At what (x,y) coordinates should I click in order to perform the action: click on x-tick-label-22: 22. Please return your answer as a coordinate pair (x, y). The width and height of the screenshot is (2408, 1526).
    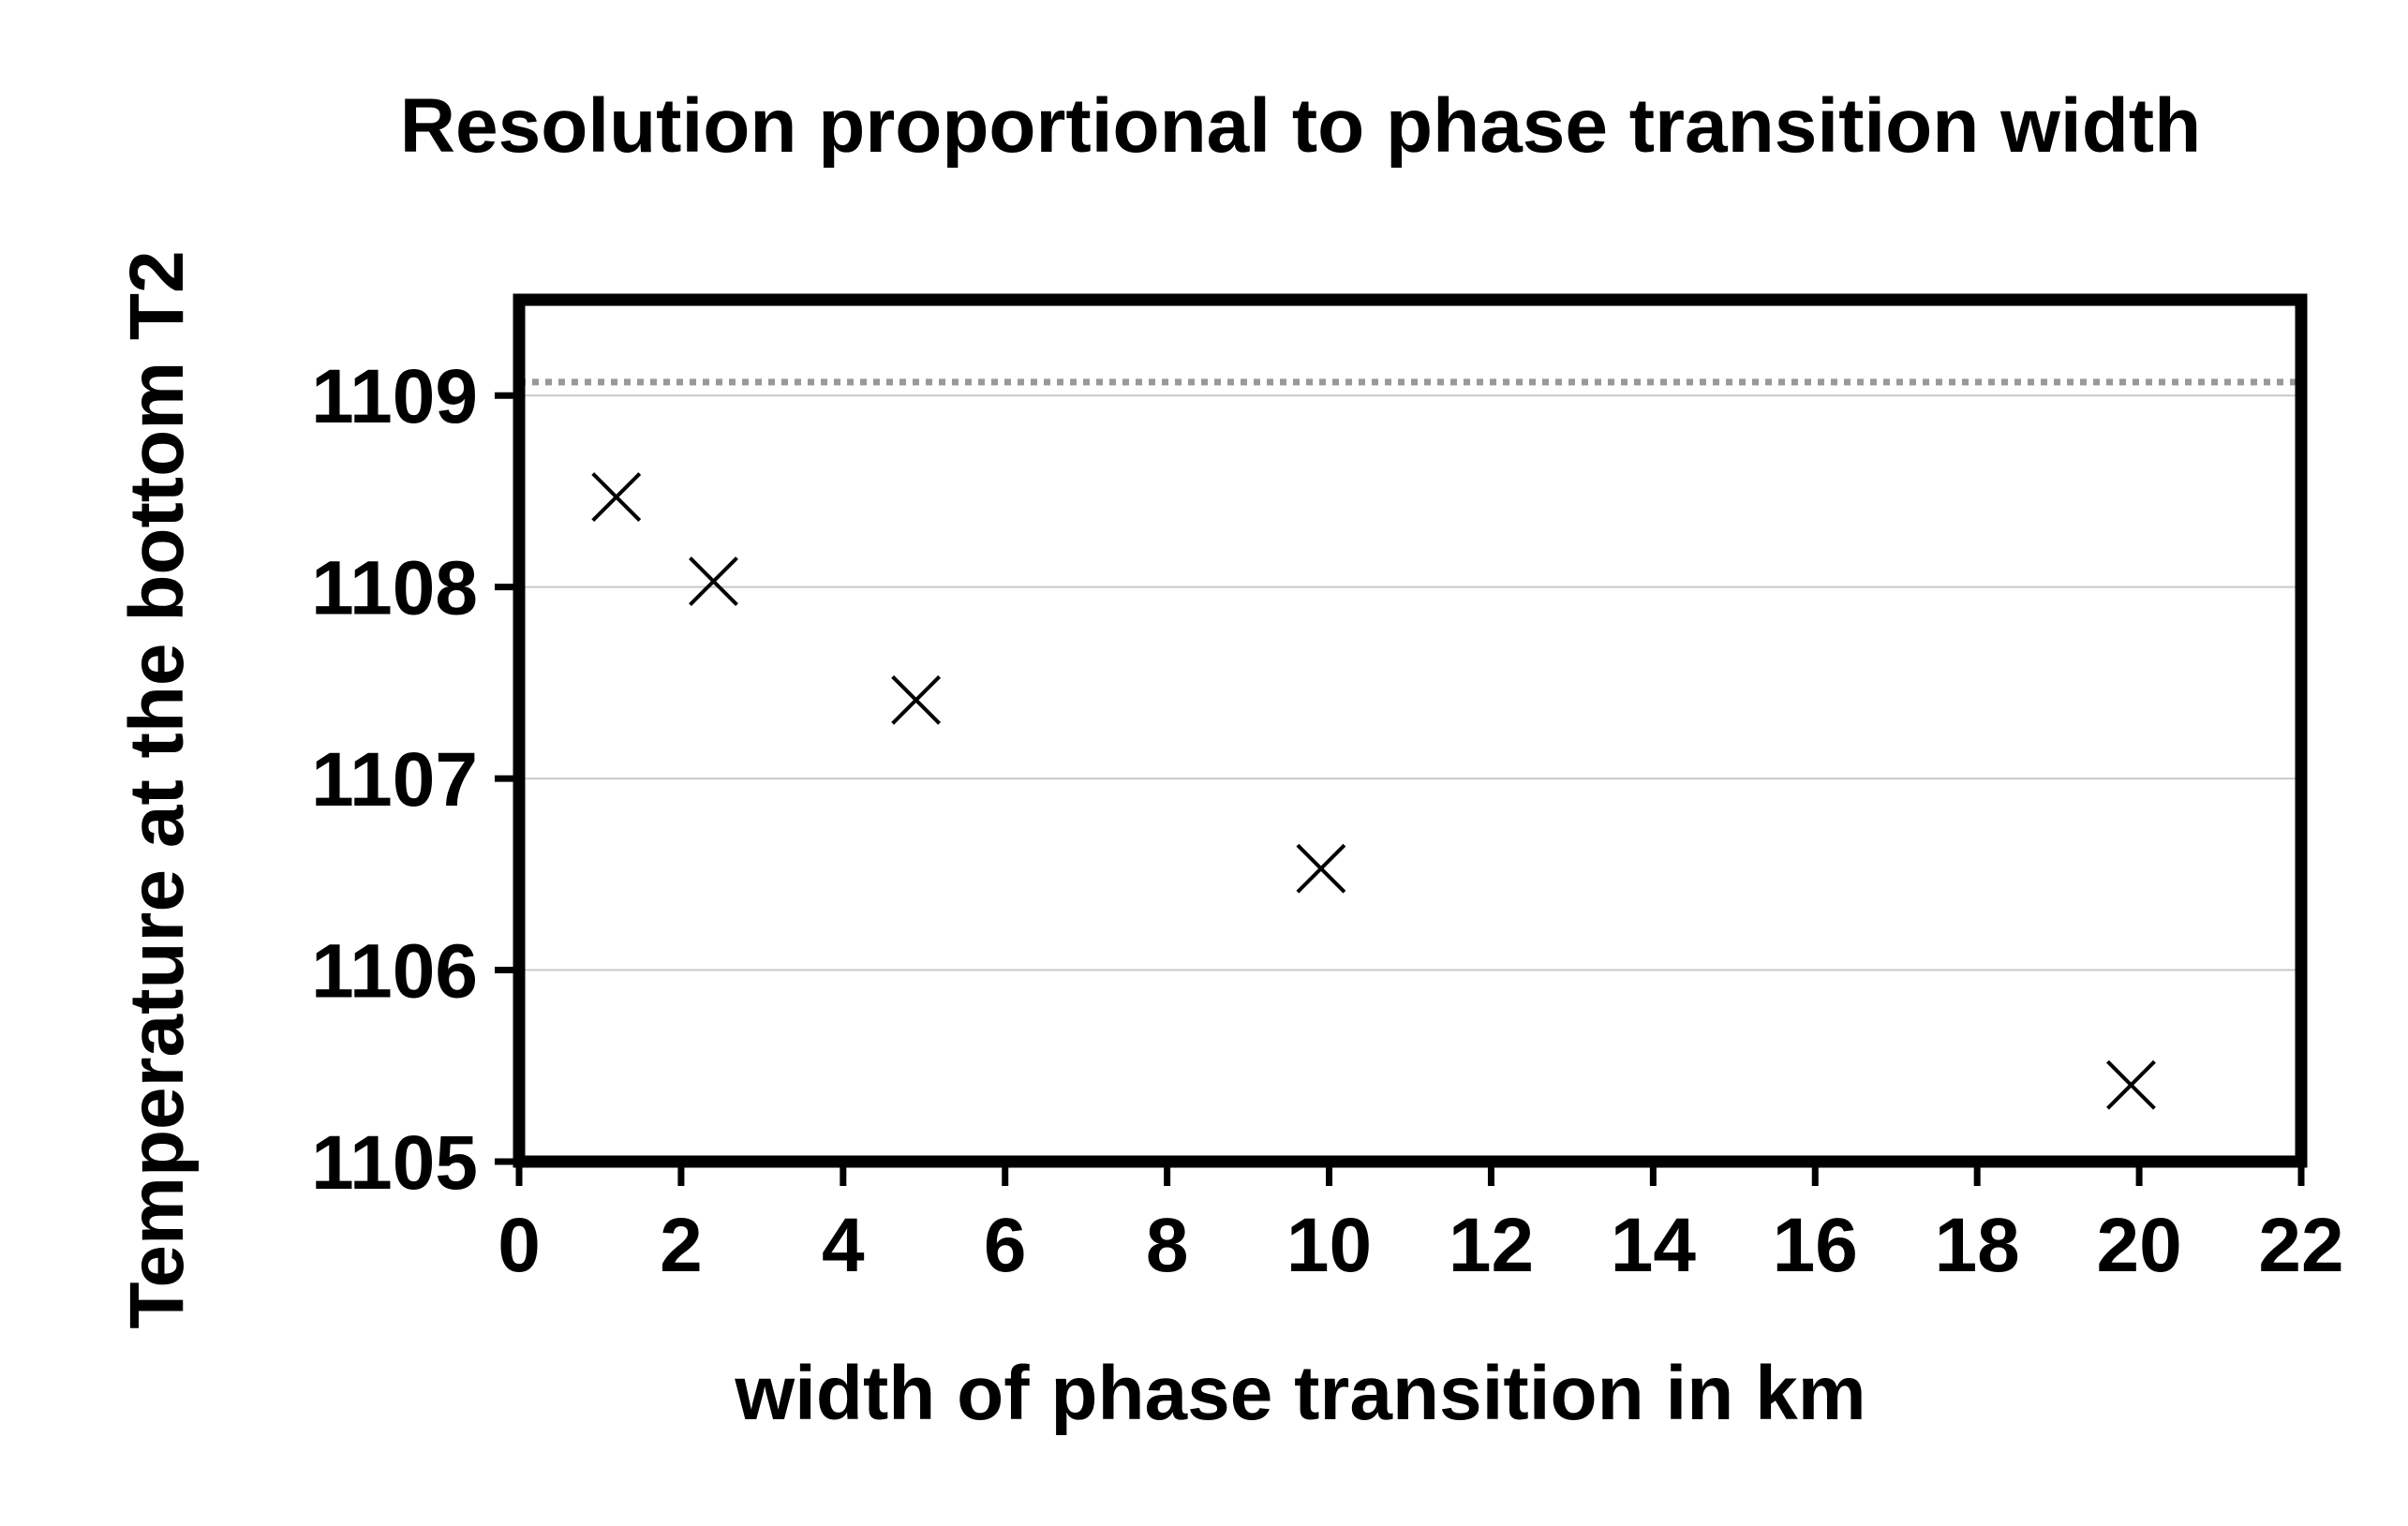
    Looking at the image, I should click on (2300, 1245).